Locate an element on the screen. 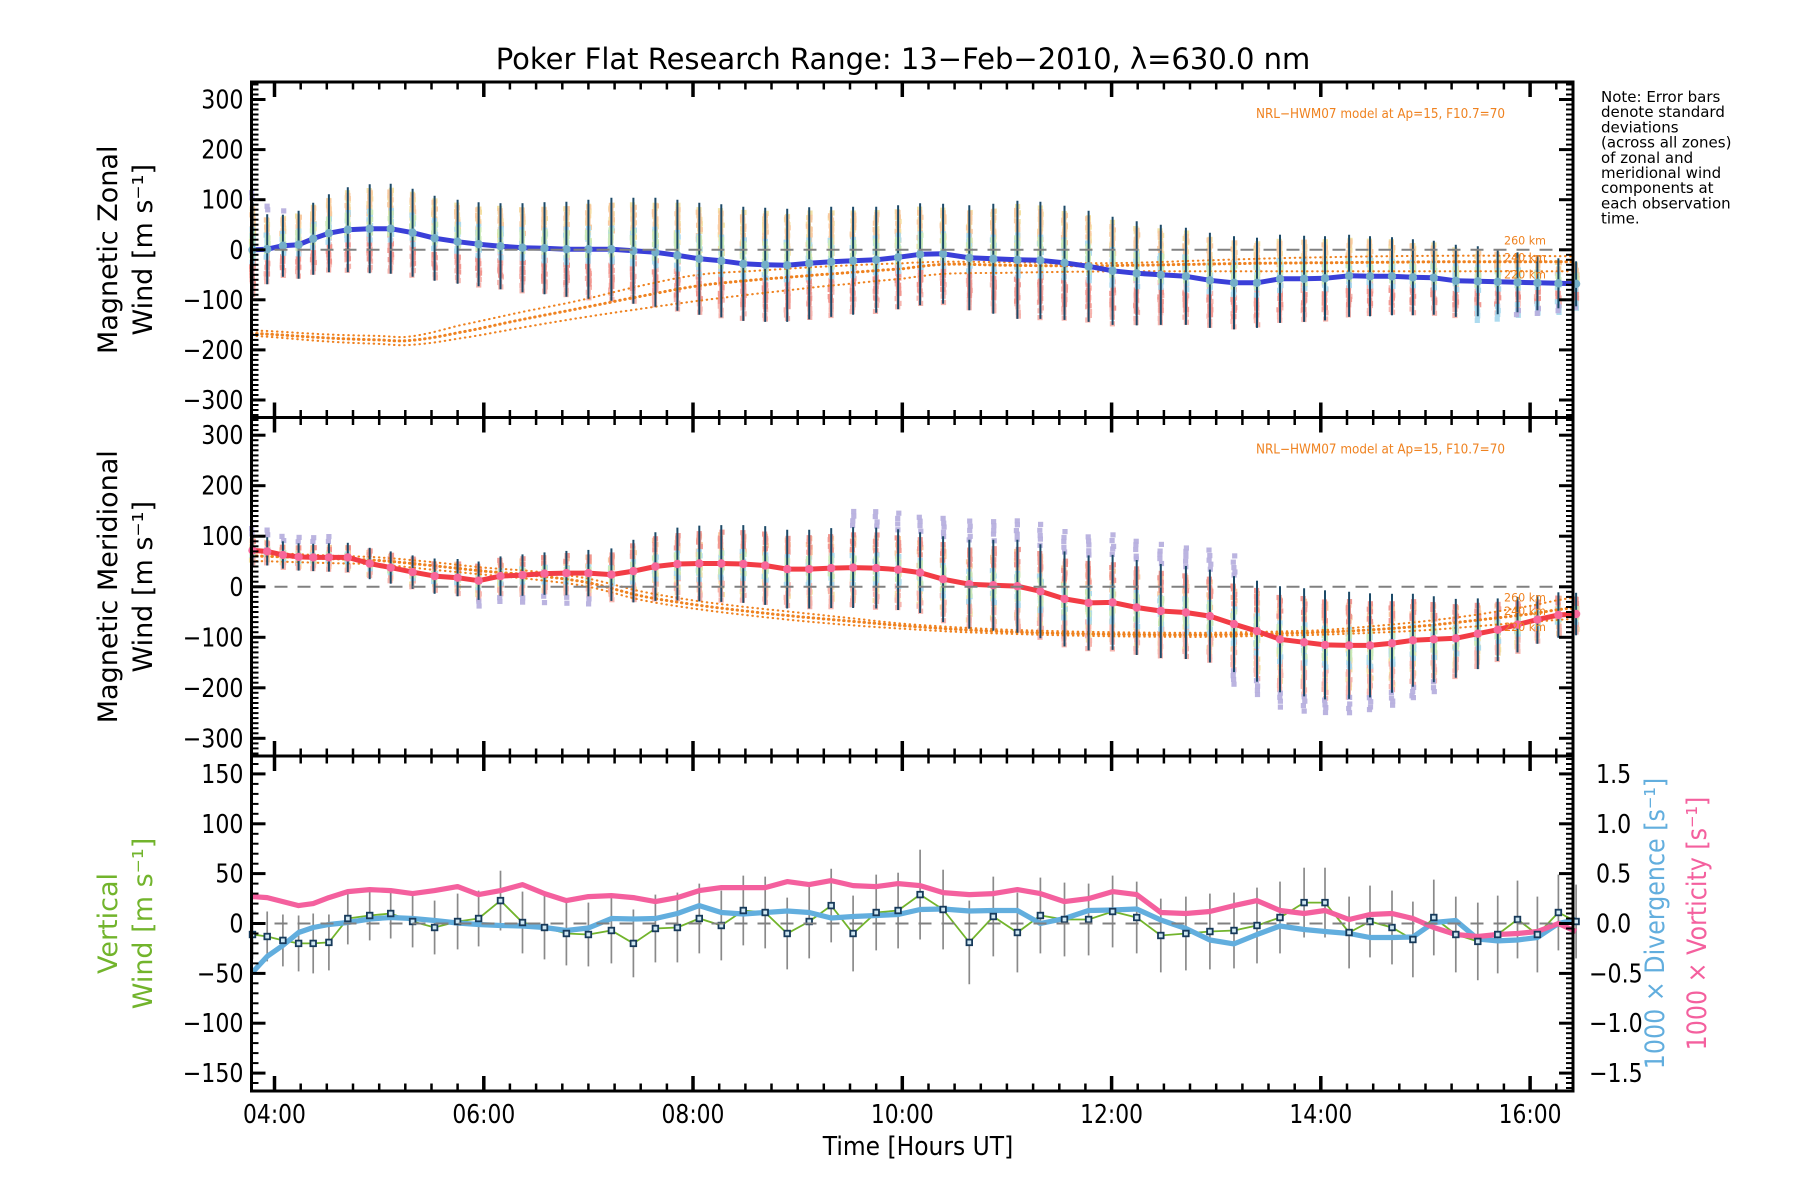  ylabel-vertical-line1-text: Vertical is located at coordinates (108, 923).